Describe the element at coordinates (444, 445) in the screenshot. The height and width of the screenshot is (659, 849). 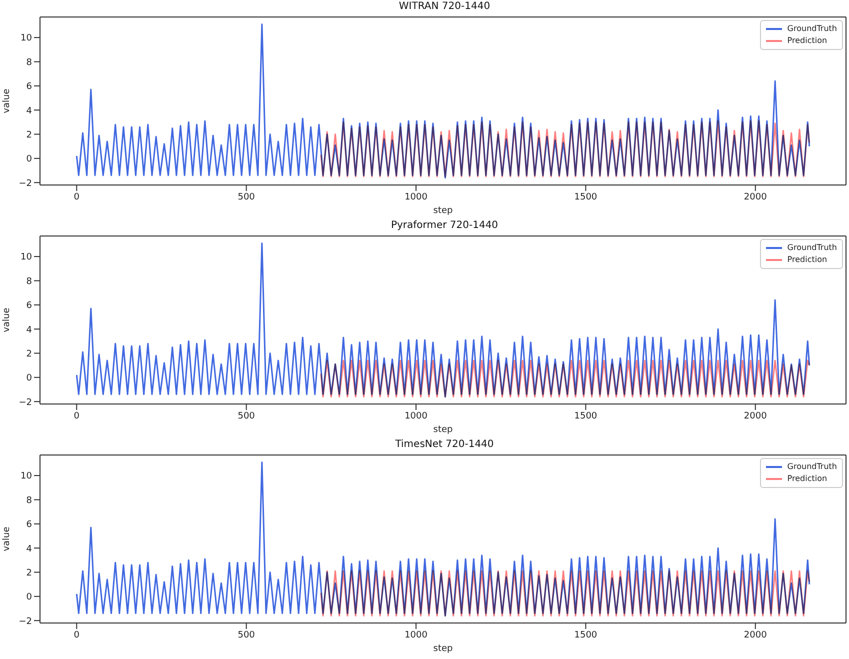
I see `chart-title: TimesNet 720-1440` at that location.